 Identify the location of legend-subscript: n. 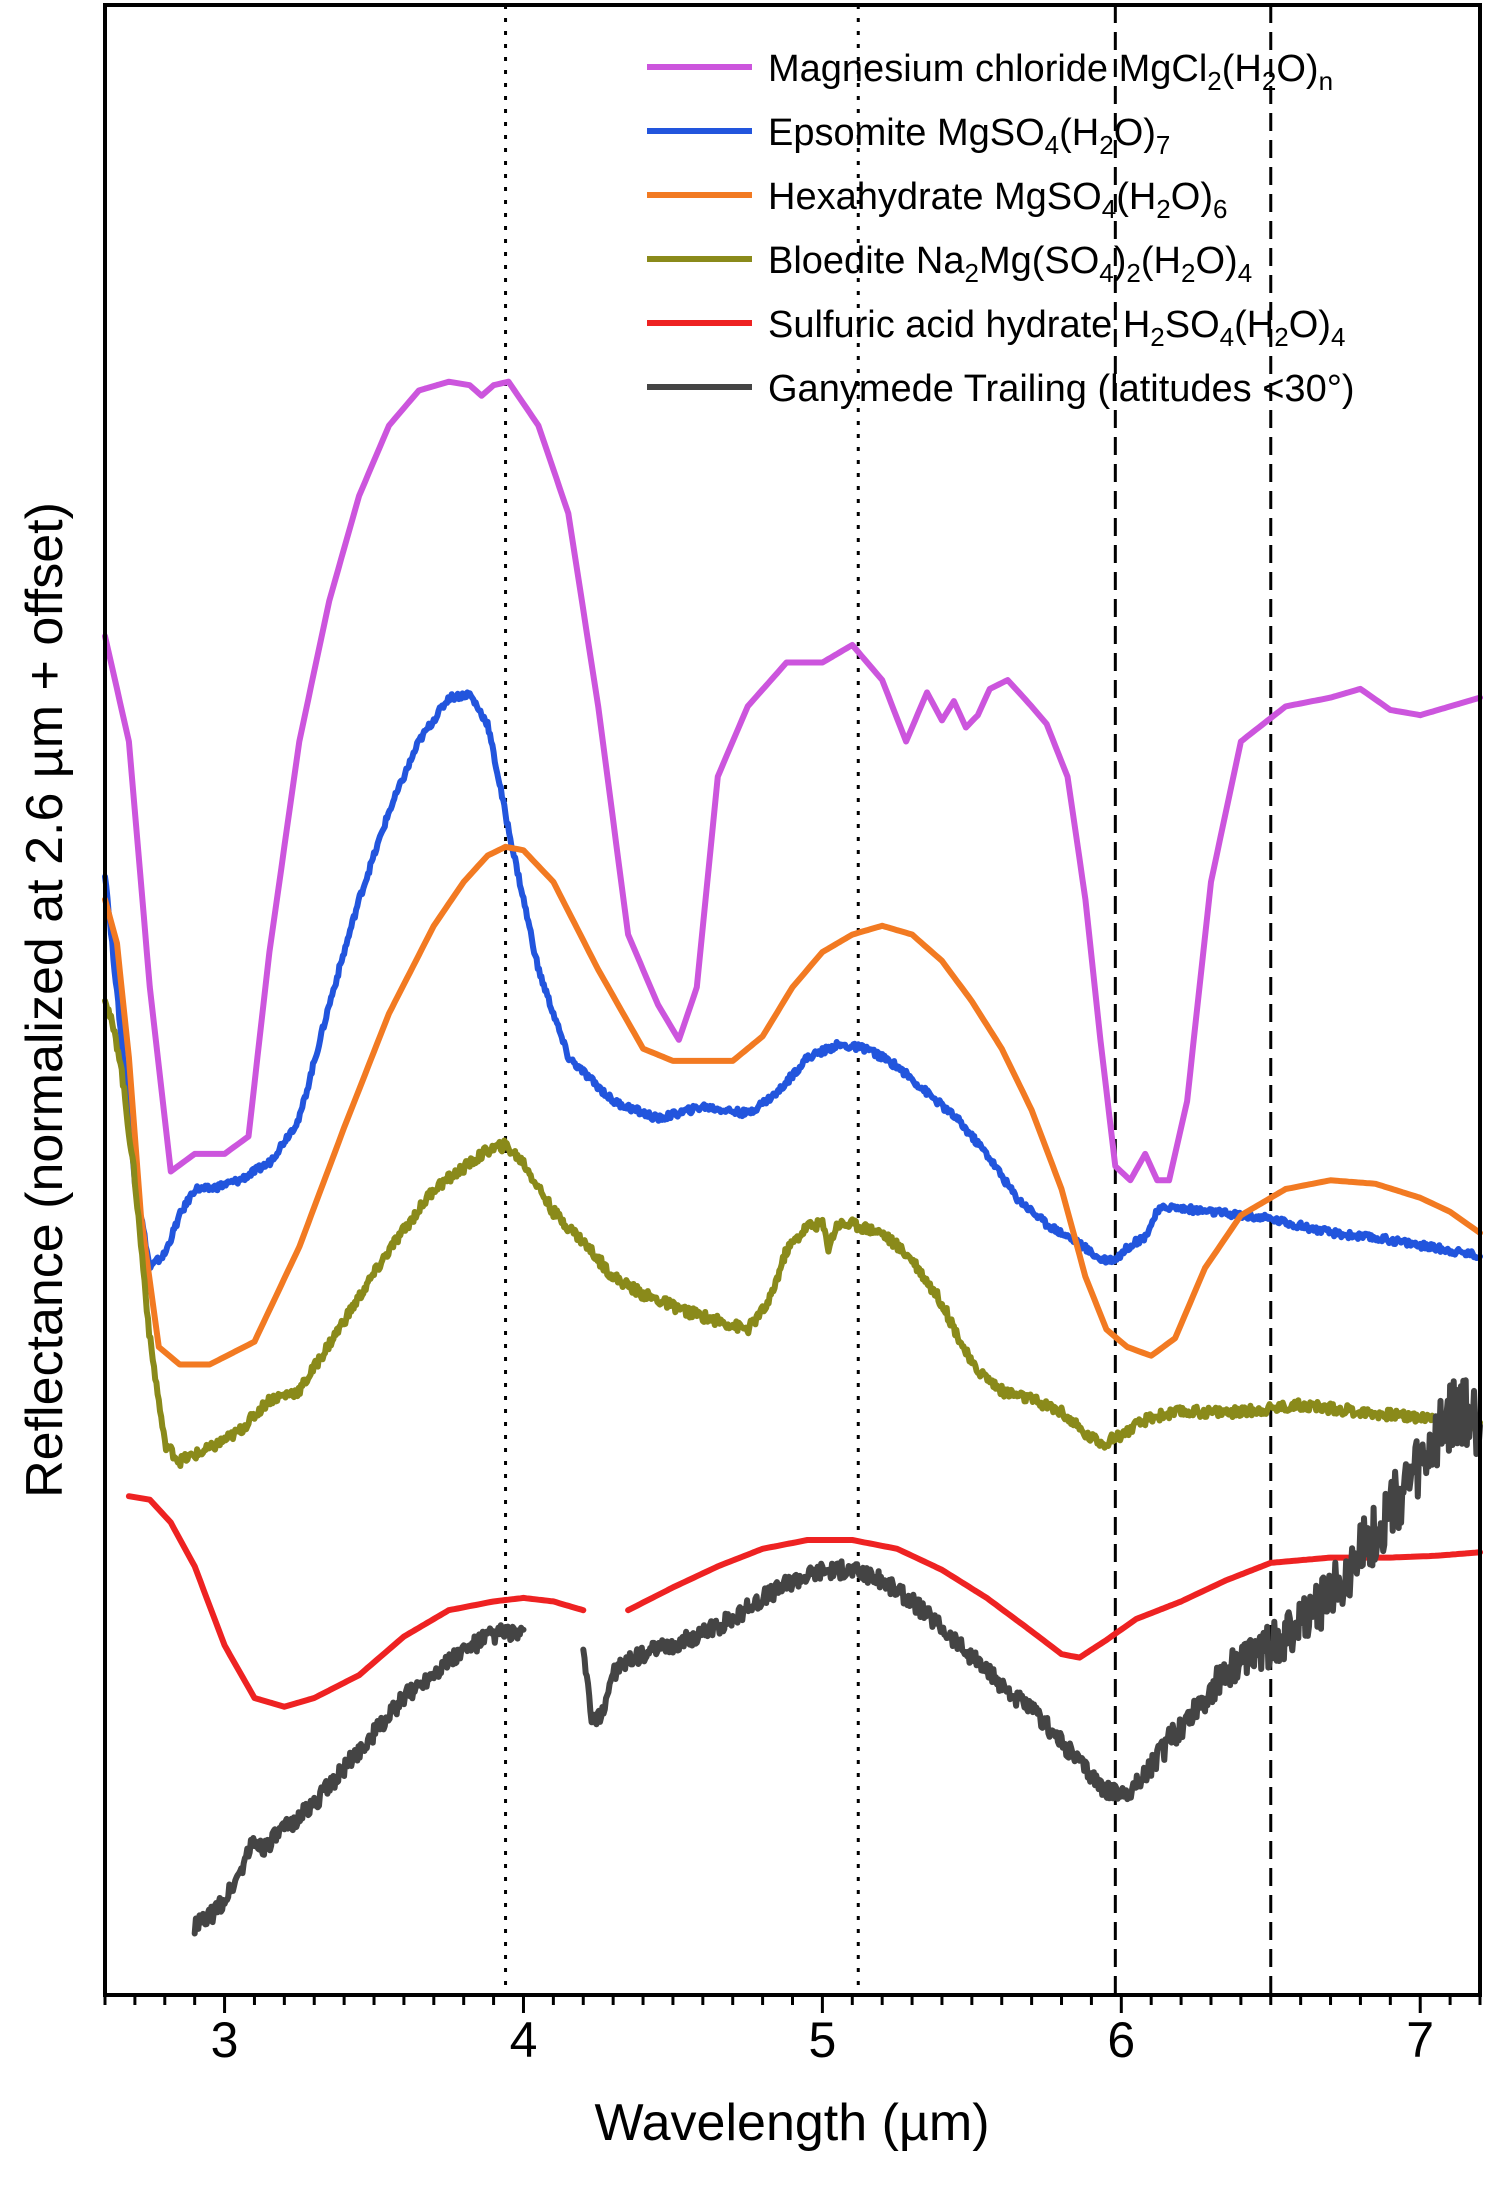
(1326, 81).